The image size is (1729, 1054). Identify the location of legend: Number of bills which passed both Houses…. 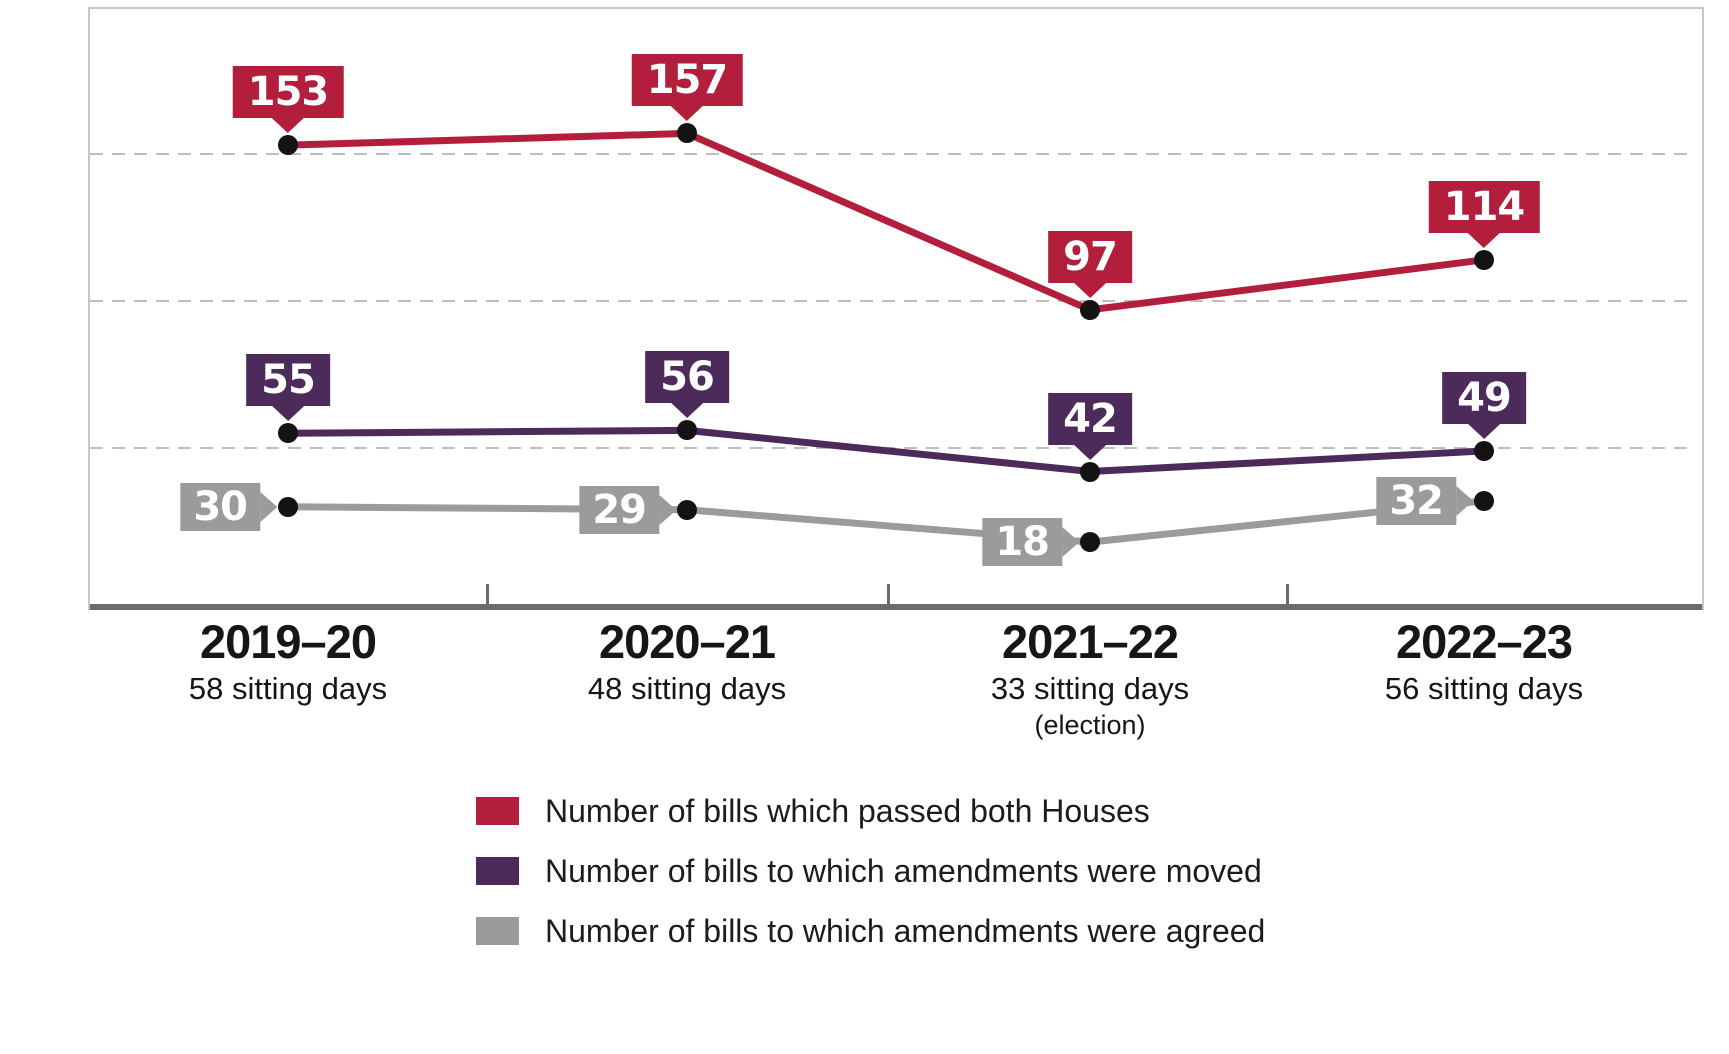
(870, 871).